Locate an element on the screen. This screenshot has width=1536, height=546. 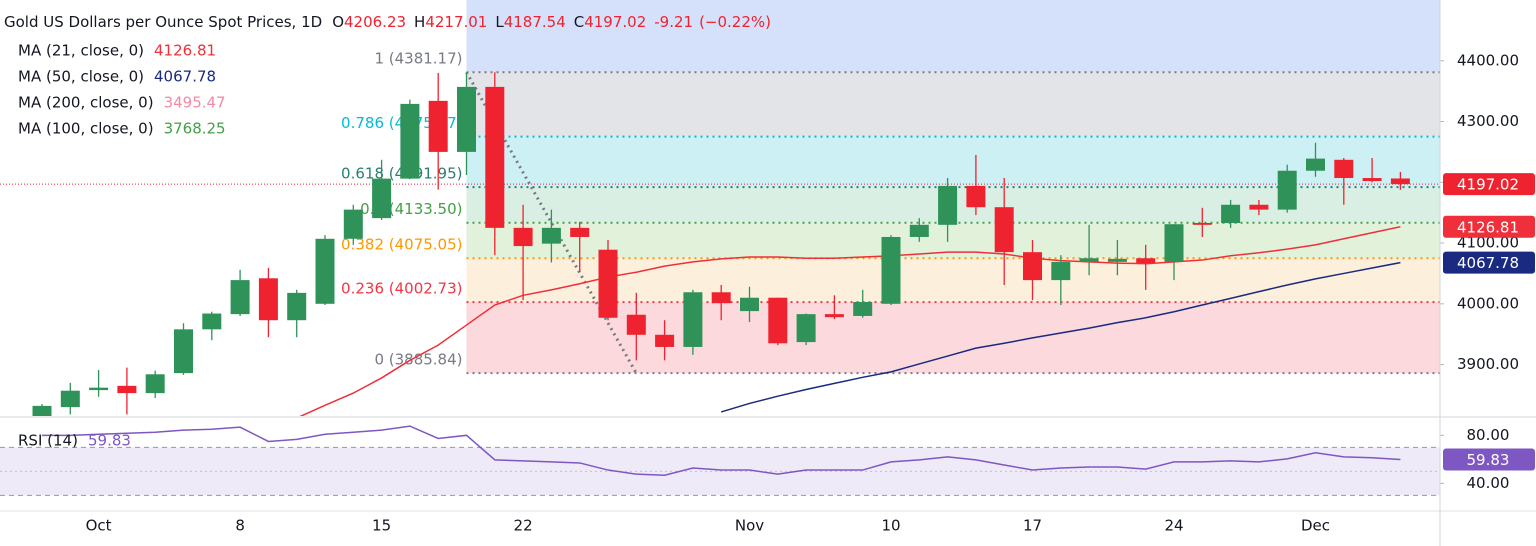
x-tick-label: 22 is located at coordinates (523, 526).